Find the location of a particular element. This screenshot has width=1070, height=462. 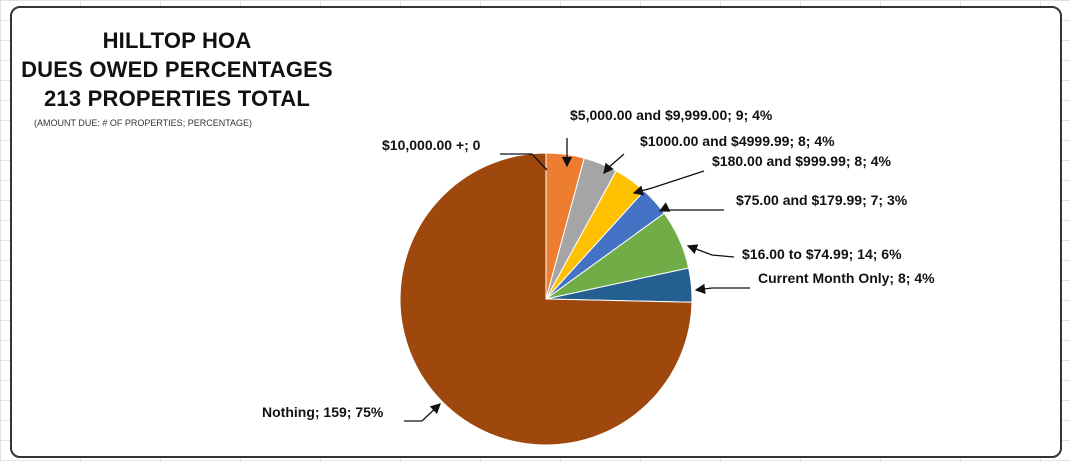

data-label-6: Current Month Only; 8; 4% is located at coordinates (846, 278).